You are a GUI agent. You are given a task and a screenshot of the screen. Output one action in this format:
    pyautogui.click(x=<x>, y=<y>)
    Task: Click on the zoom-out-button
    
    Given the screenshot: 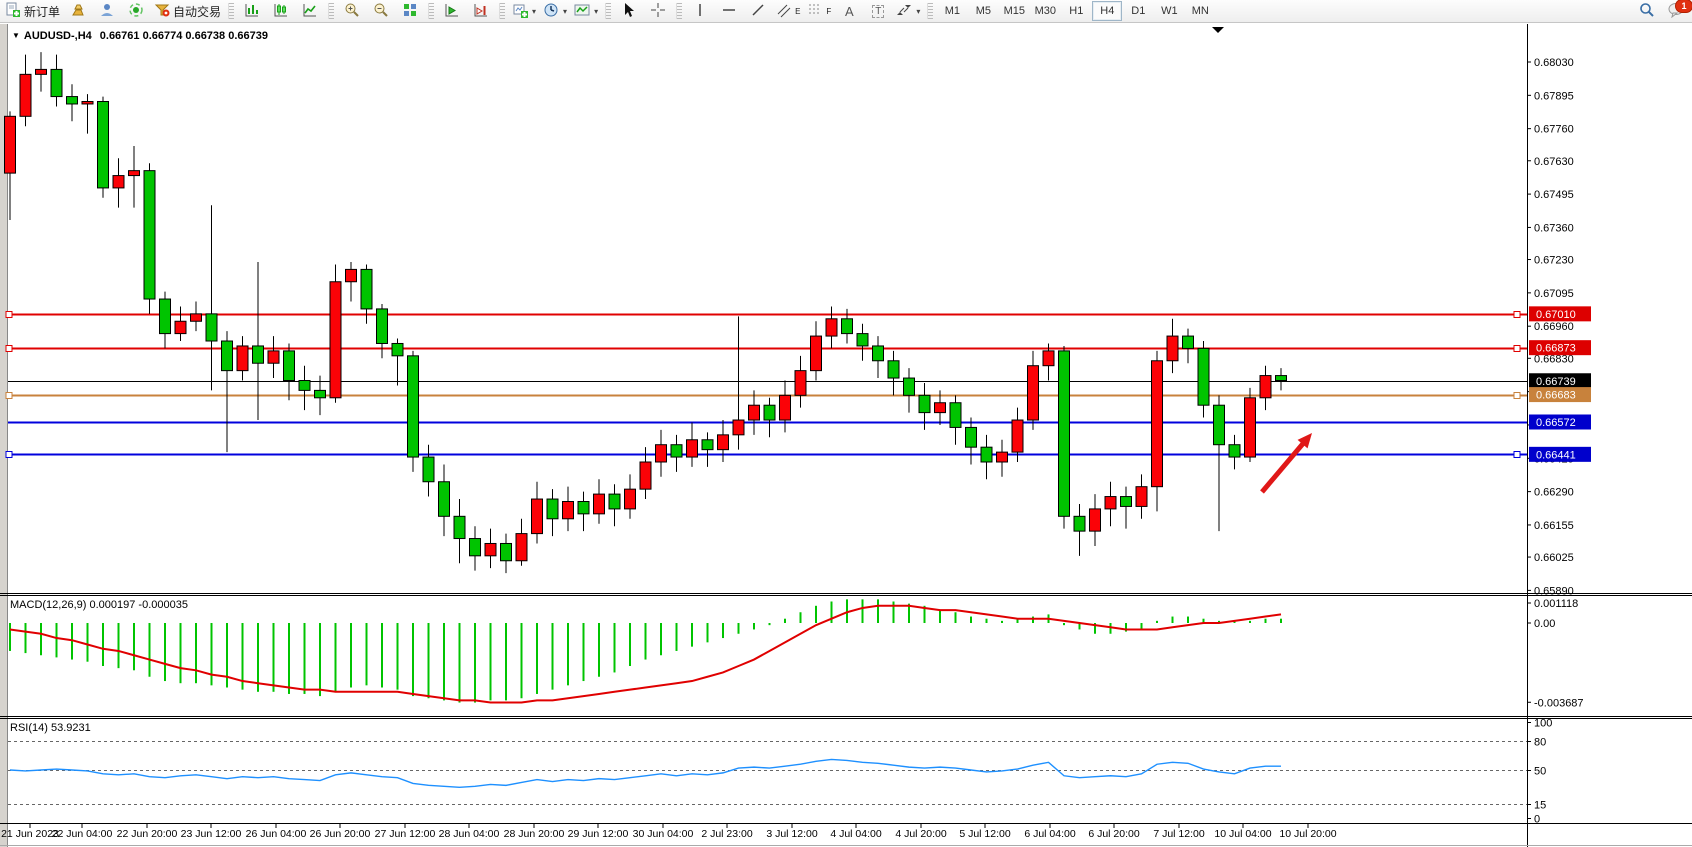 What is the action you would take?
    pyautogui.click(x=381, y=11)
    